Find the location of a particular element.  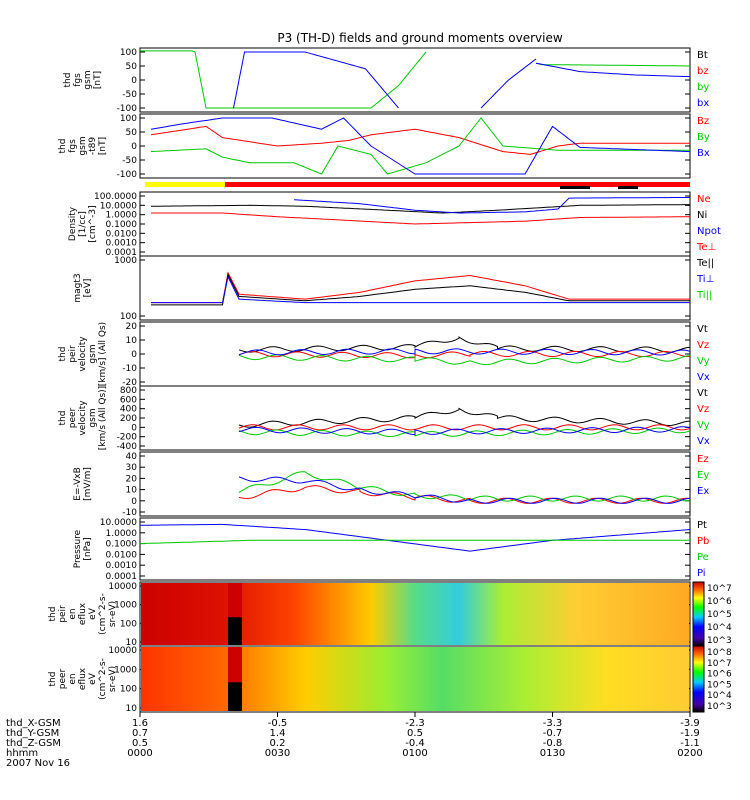

y-tick-label: -50 is located at coordinates (129, 95).